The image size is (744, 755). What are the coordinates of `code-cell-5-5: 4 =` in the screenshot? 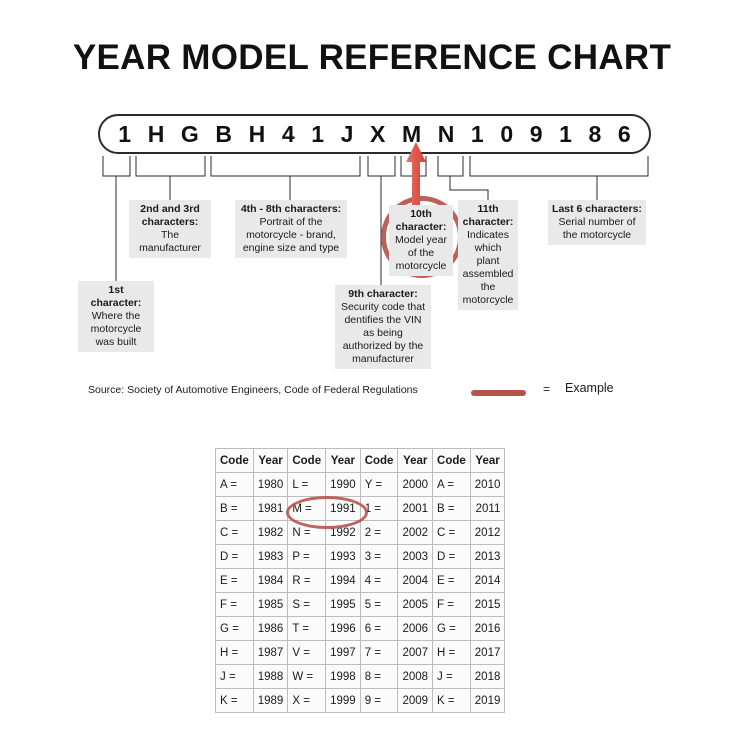 It's located at (379, 580).